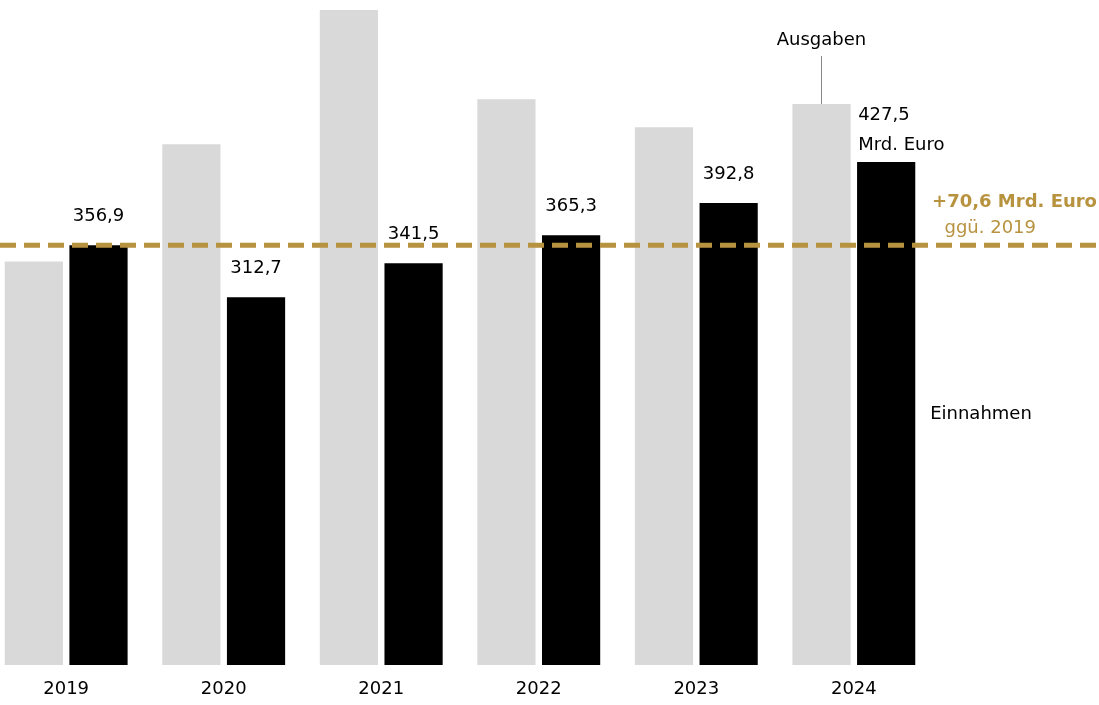  Describe the element at coordinates (571, 205) in the screenshot. I see `data-label: 365,3` at that location.